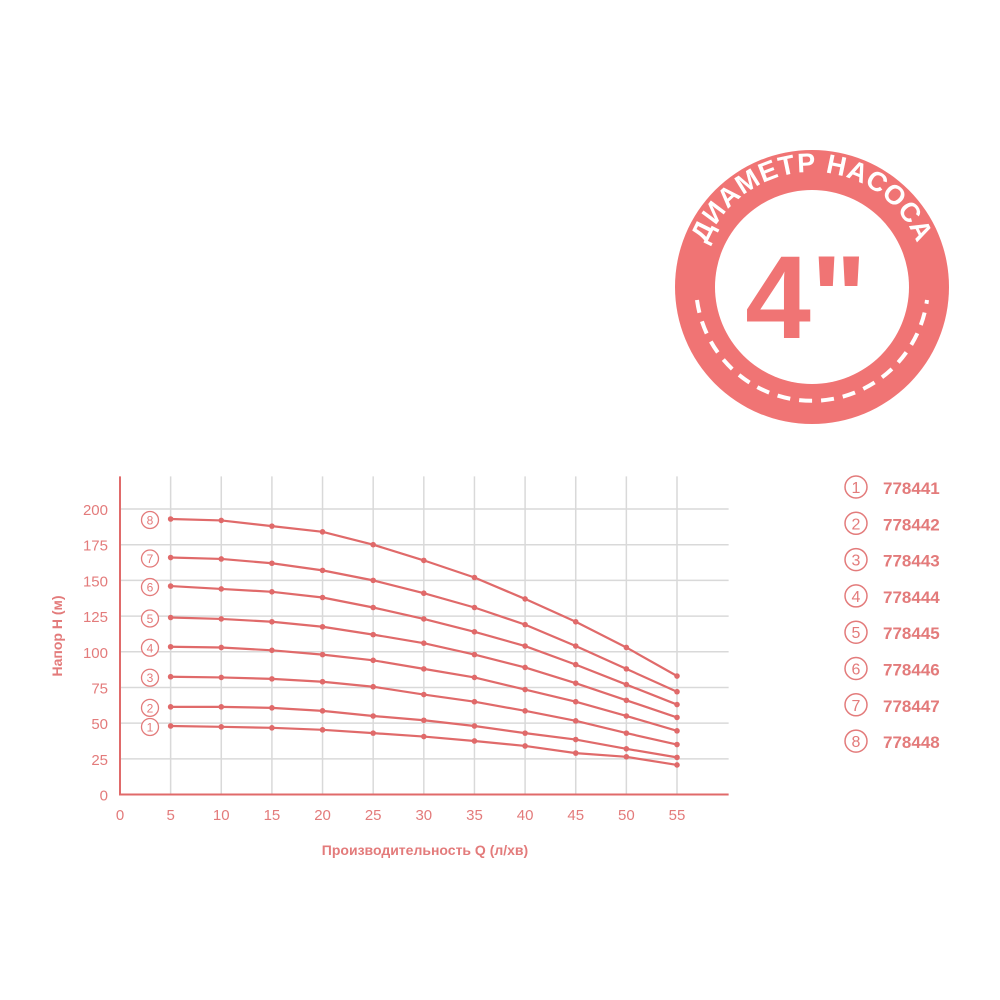 The image size is (1000, 1000). Describe the element at coordinates (806, 298) in the screenshot. I see `badge-size-text: 4"` at that location.